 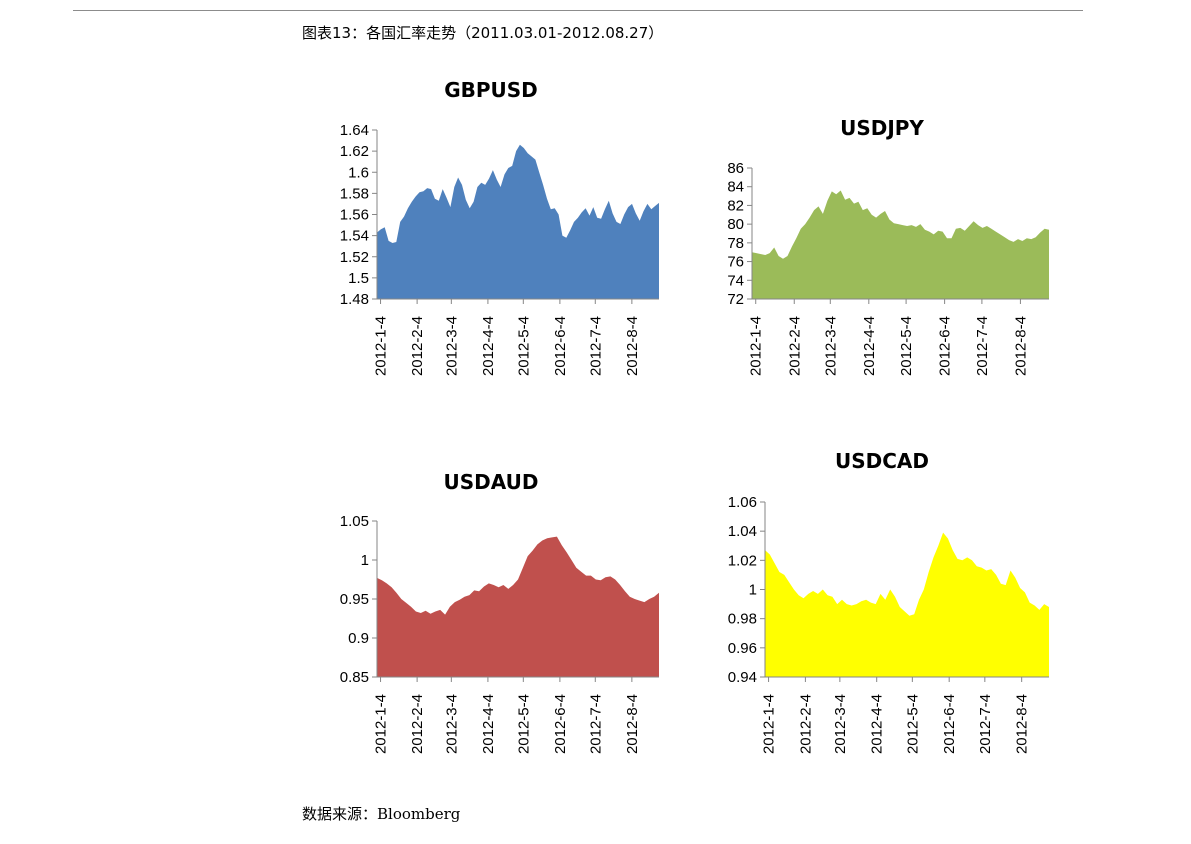 I want to click on y-tick-label: 1.06, so click(x=742, y=502).